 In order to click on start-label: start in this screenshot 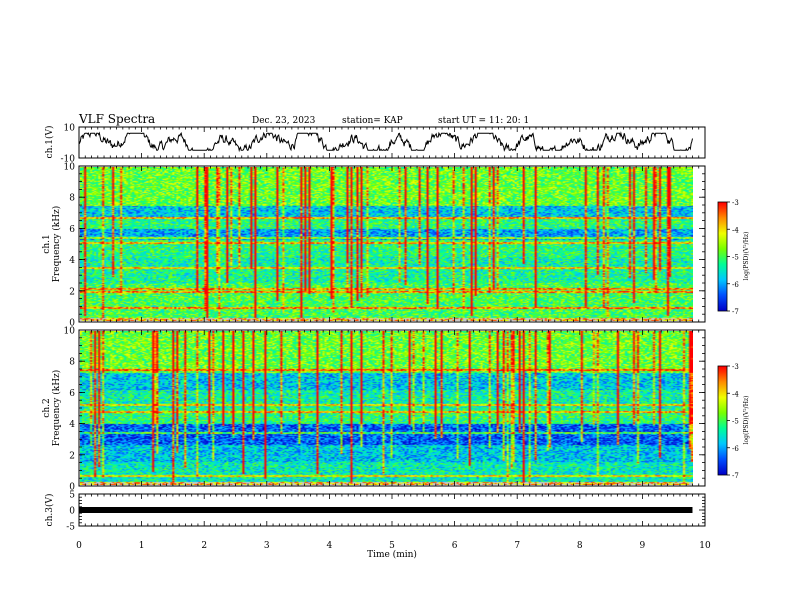, I will do `click(449, 121)`.